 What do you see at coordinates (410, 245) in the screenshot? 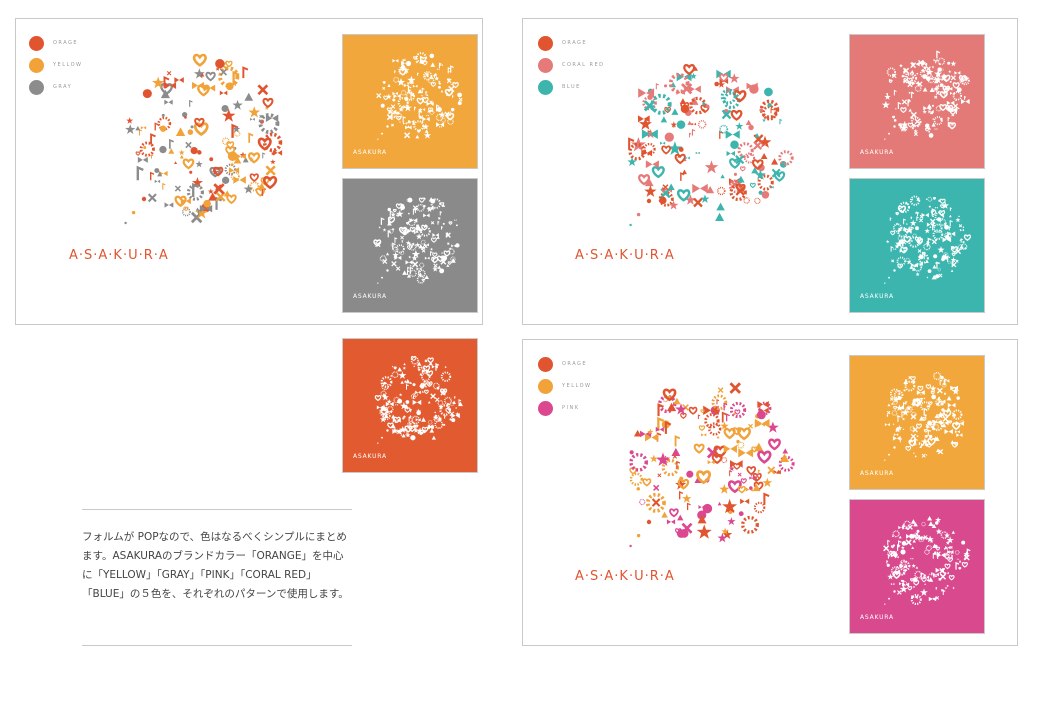
I see `color-swatch-gray: ASAKURA` at bounding box center [410, 245].